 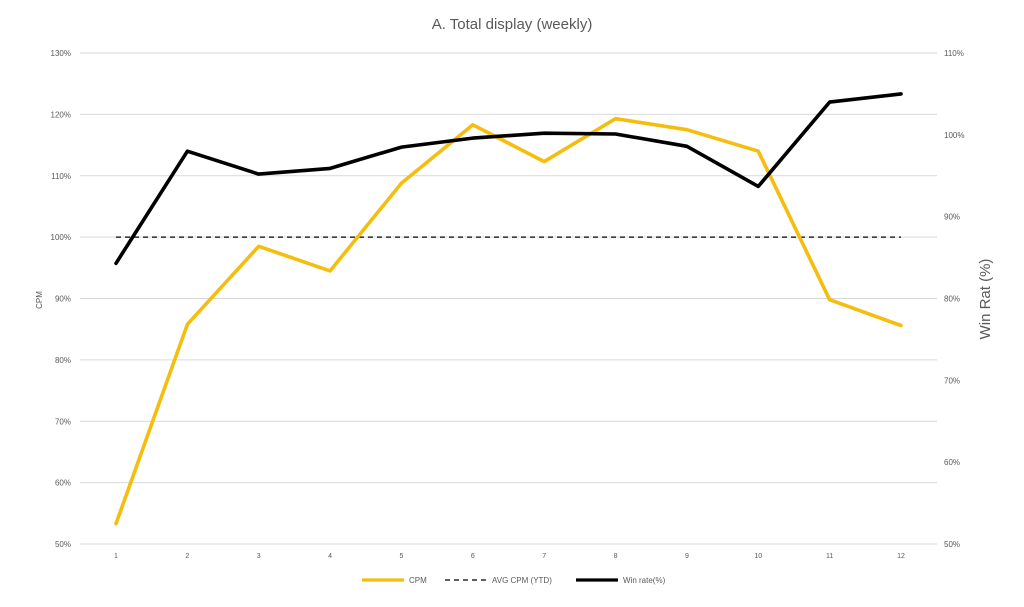 I want to click on y-tick-label: 60%, so click(x=63, y=483).